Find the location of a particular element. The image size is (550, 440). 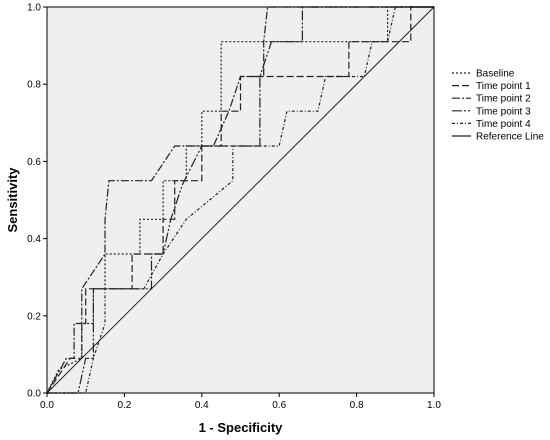

x-tick-label: 0.6 is located at coordinates (279, 405).